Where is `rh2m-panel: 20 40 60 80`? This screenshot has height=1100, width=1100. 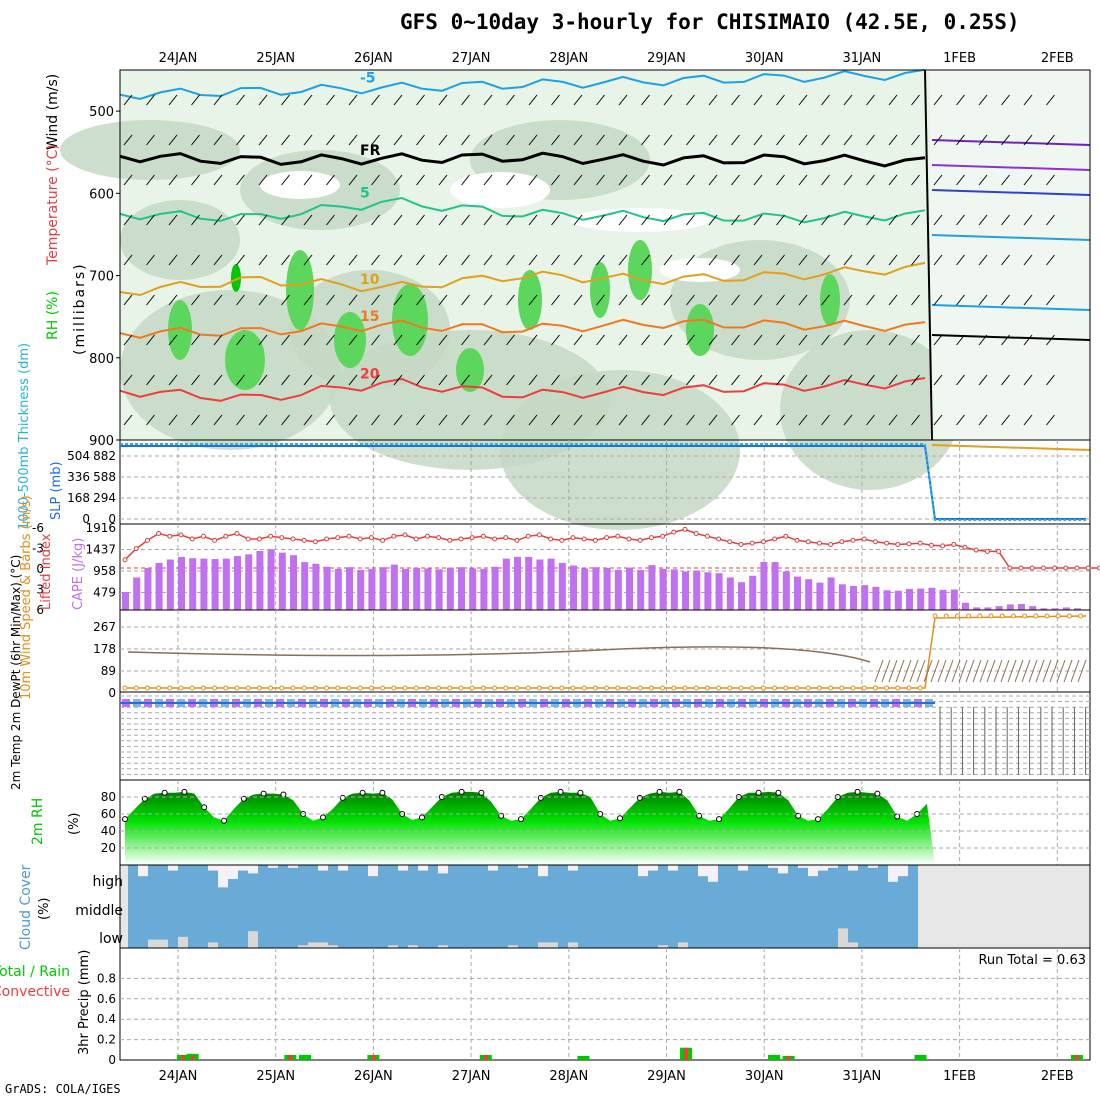
rh2m-panel: 20 40 60 80 is located at coordinates (596, 822).